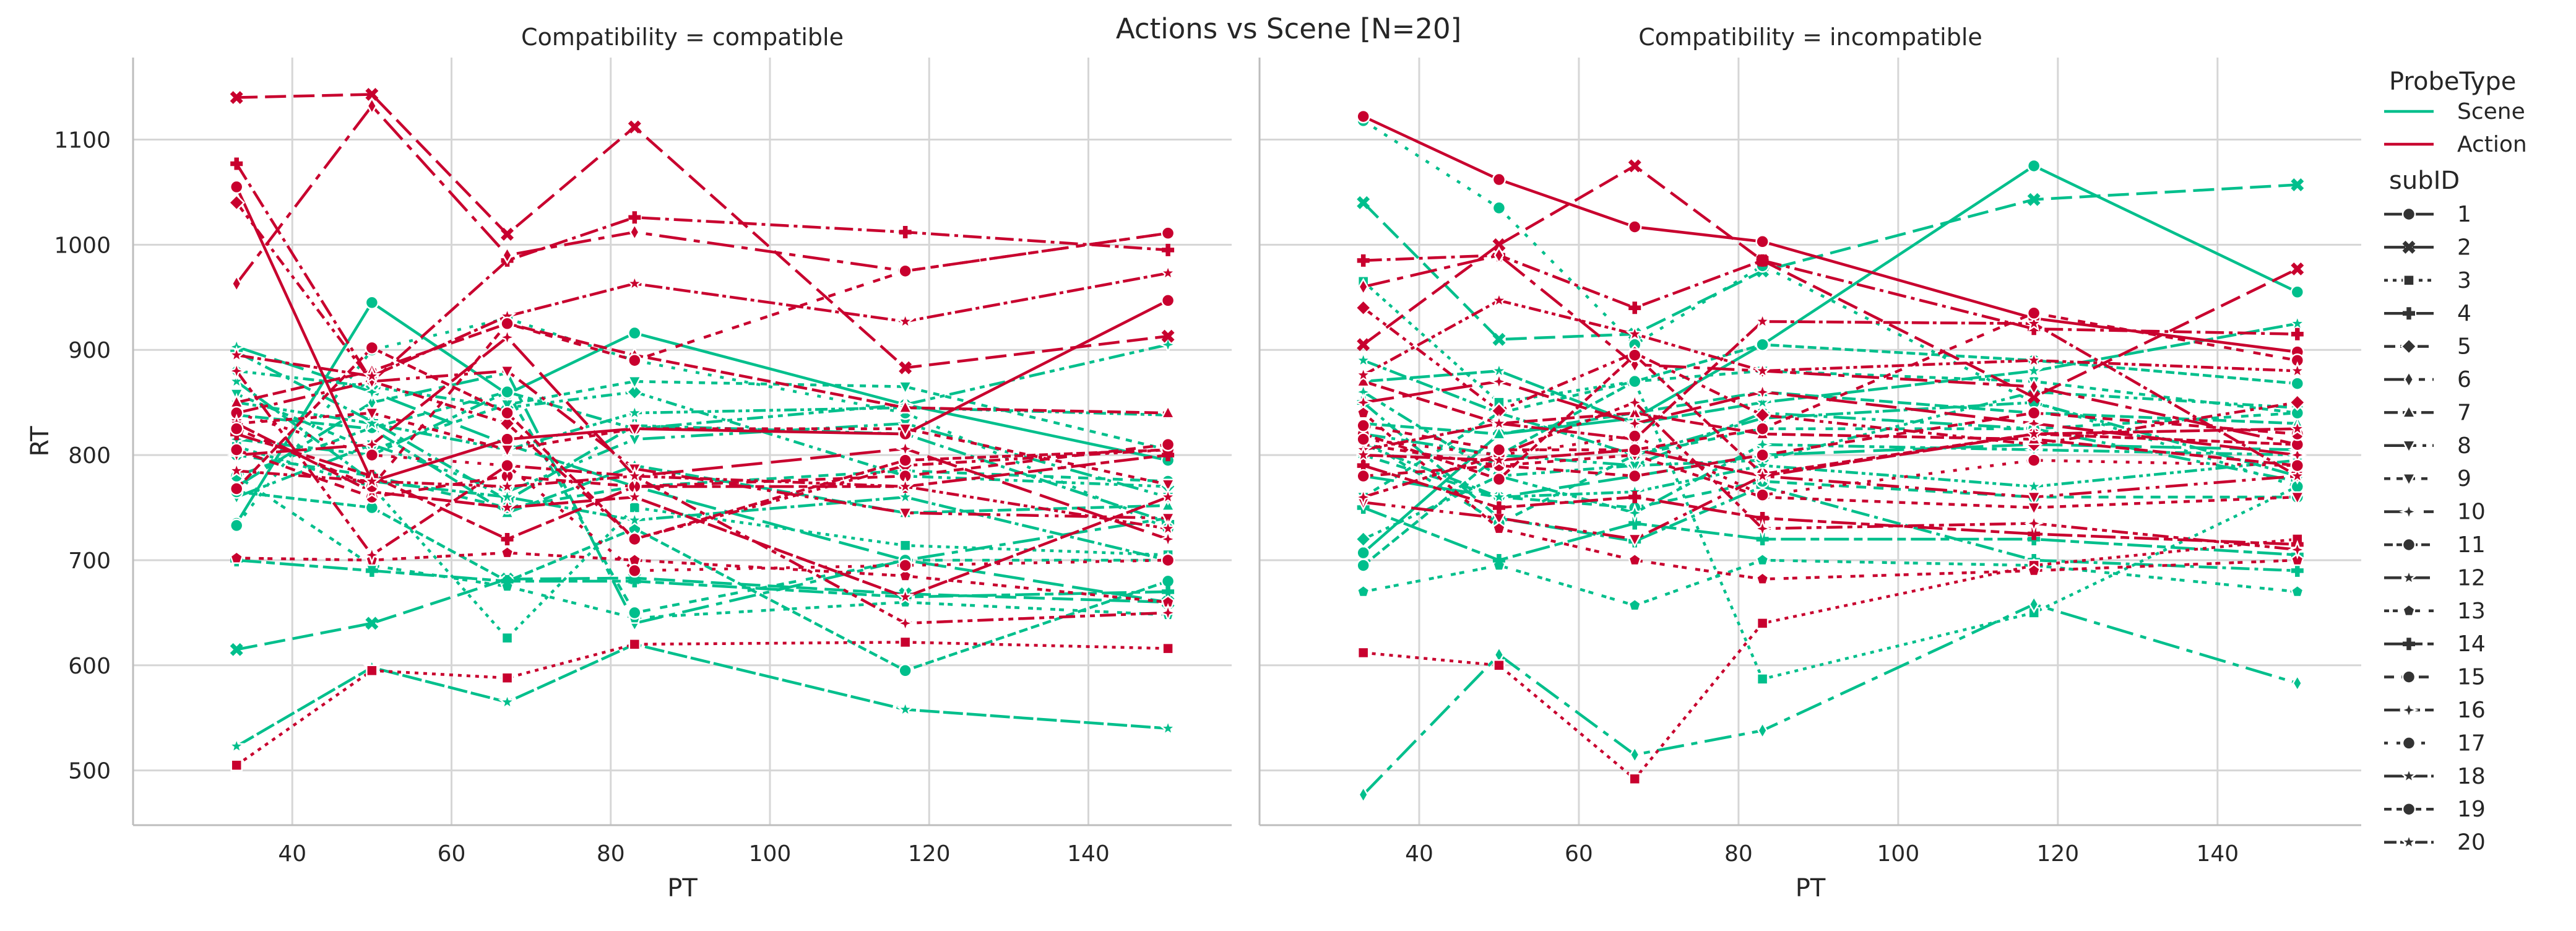  I want to click on y-tick-label: 700, so click(89, 561).